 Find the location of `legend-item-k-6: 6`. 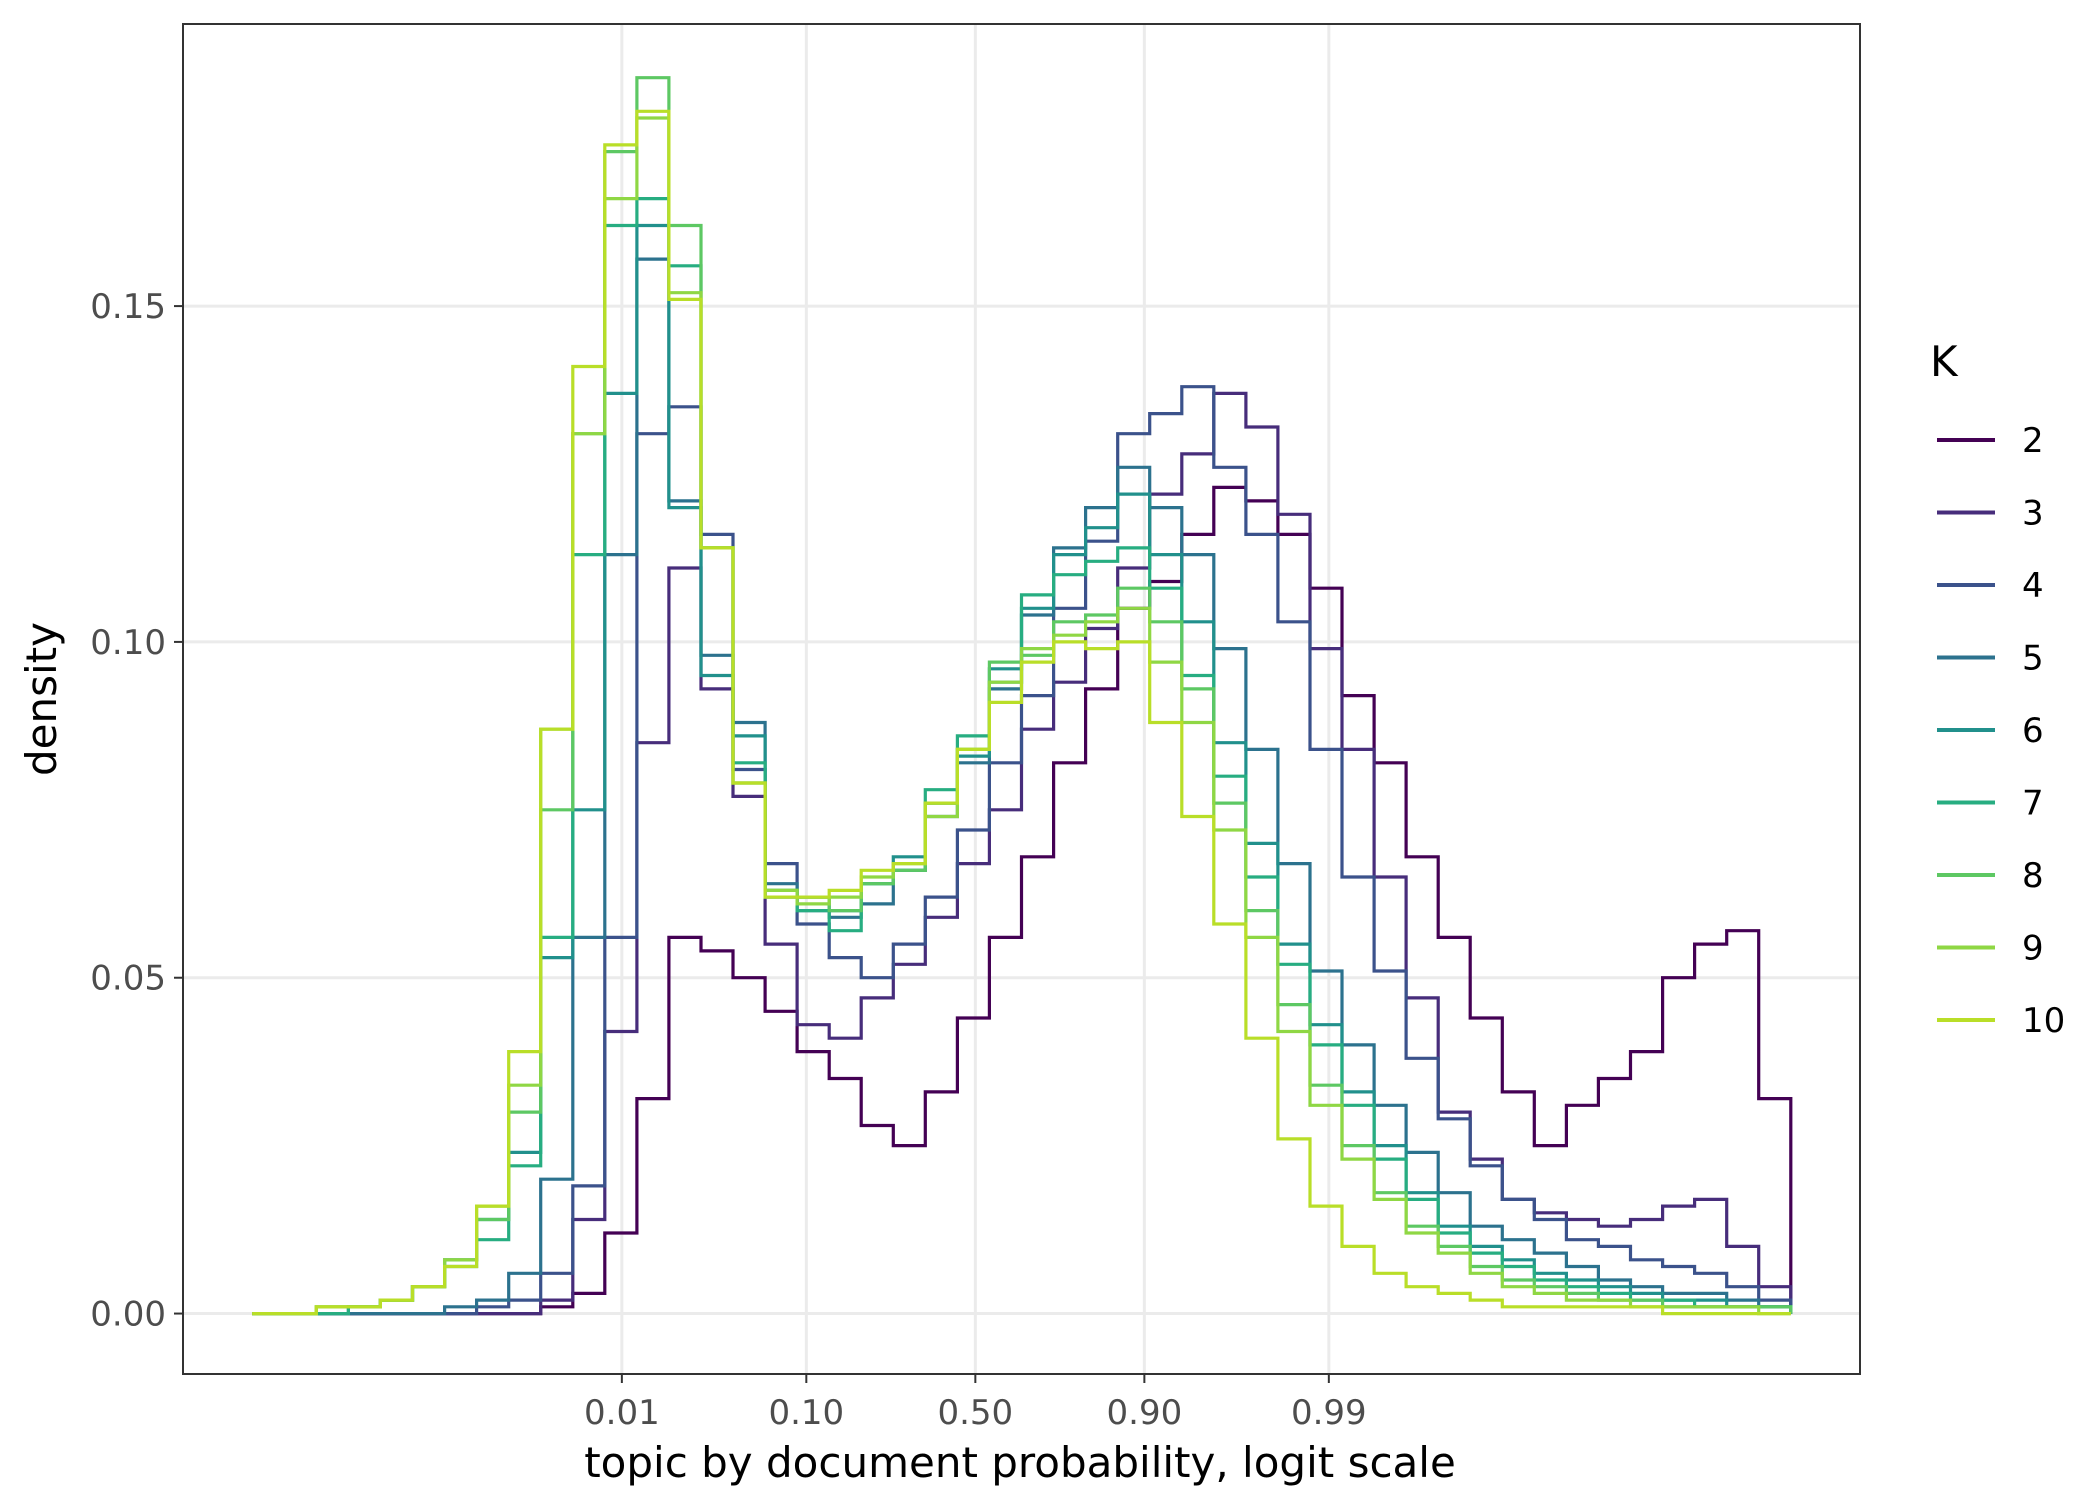

legend-item-k-6: 6 is located at coordinates (1990, 731).